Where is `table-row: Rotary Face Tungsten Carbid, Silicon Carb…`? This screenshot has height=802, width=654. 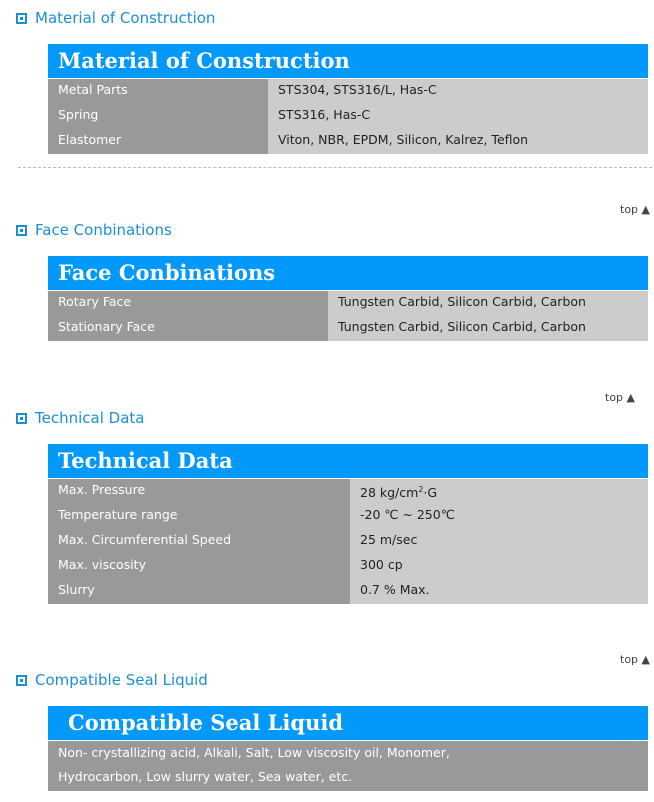 table-row: Rotary Face Tungsten Carbid, Silicon Carb… is located at coordinates (348, 303).